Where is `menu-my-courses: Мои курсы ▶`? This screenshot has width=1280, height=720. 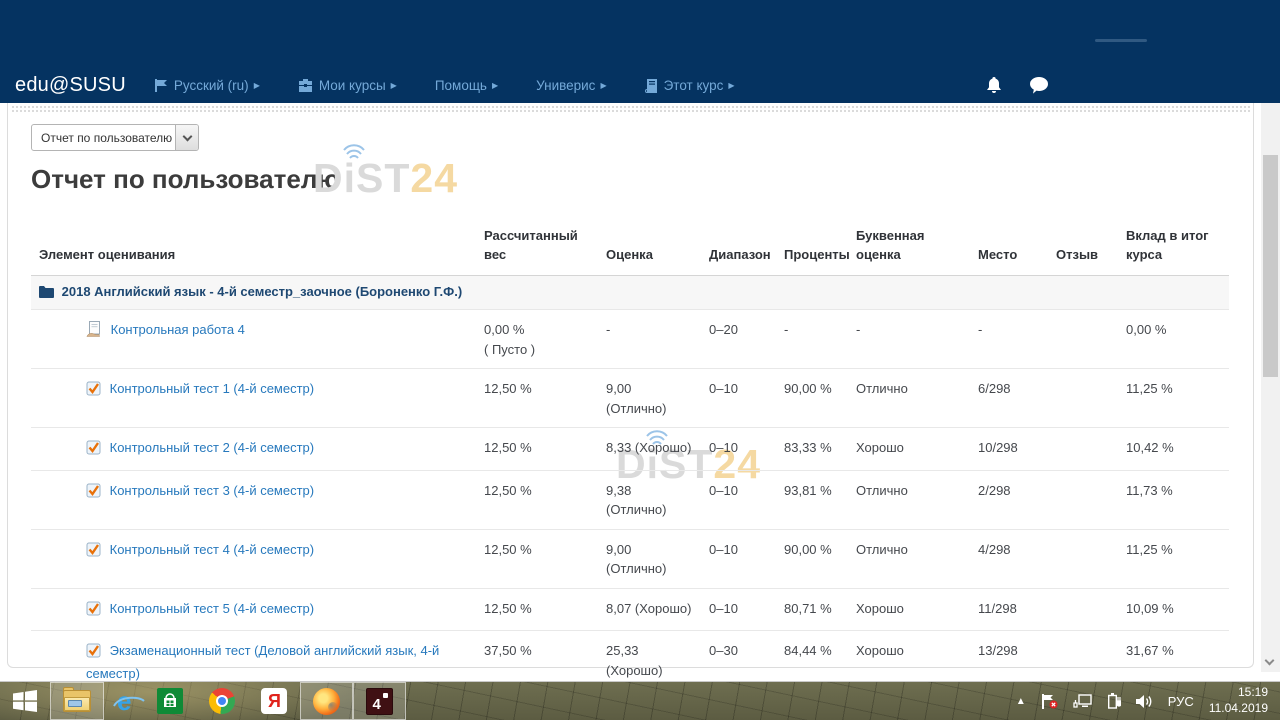 menu-my-courses: Мои курсы ▶ is located at coordinates (347, 85).